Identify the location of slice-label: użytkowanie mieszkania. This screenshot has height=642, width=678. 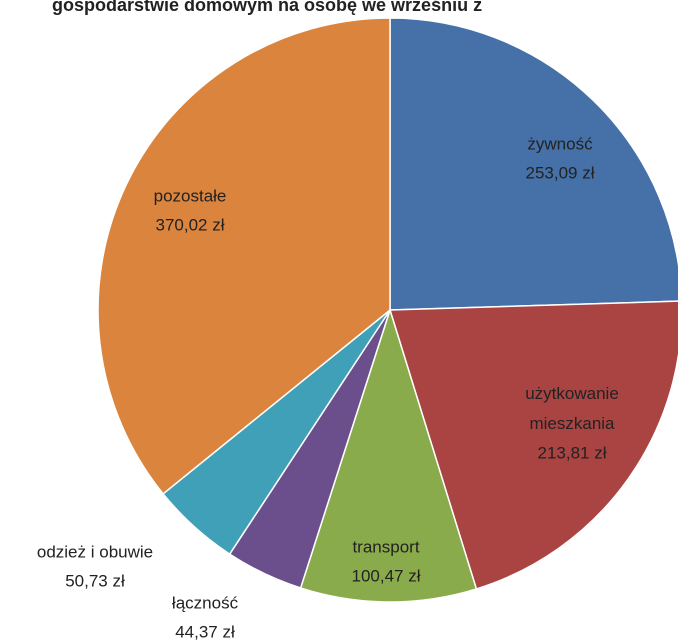
(572, 408).